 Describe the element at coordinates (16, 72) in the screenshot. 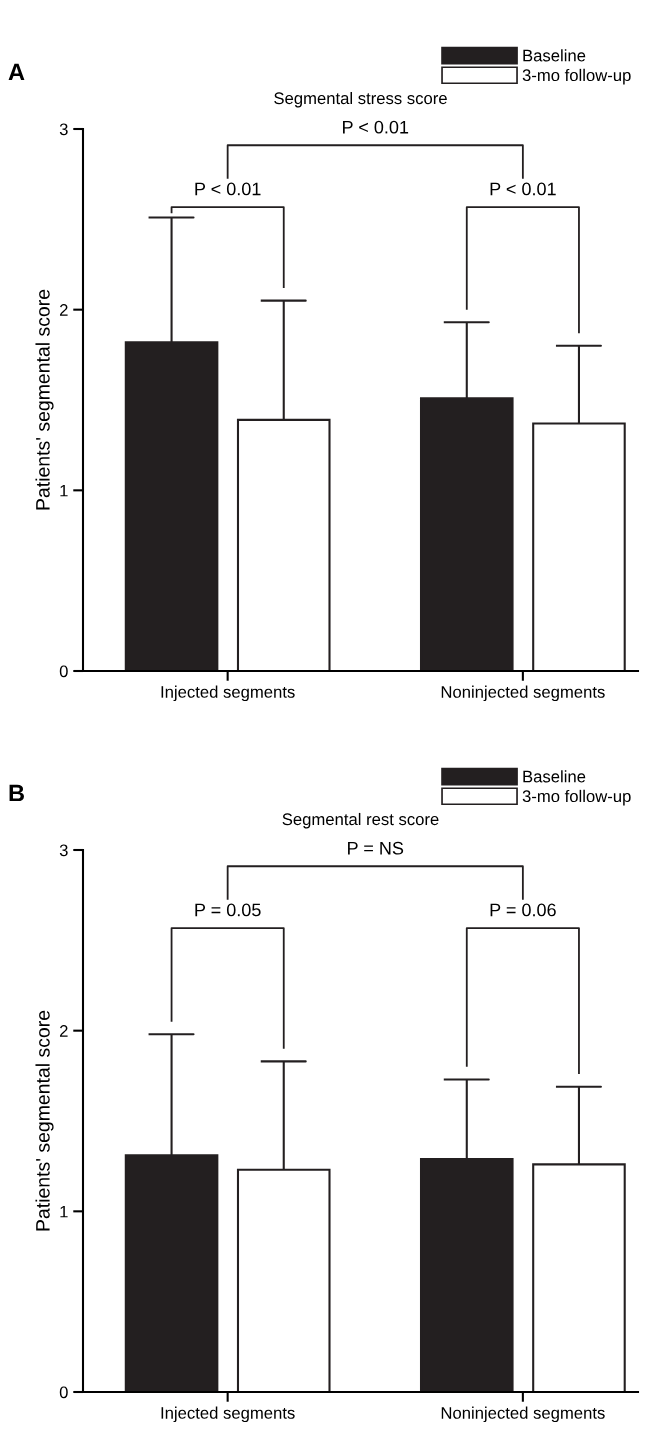

I see `text: A` at that location.